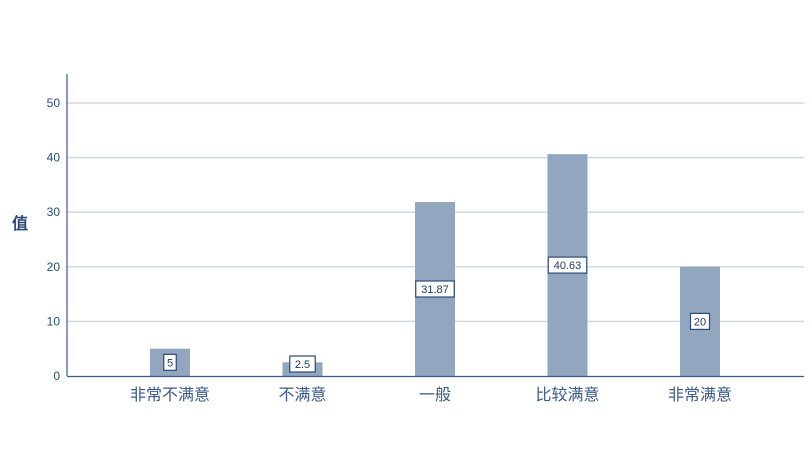 This screenshot has width=812, height=449. What do you see at coordinates (54, 321) in the screenshot?
I see `y-tick-label: 10` at bounding box center [54, 321].